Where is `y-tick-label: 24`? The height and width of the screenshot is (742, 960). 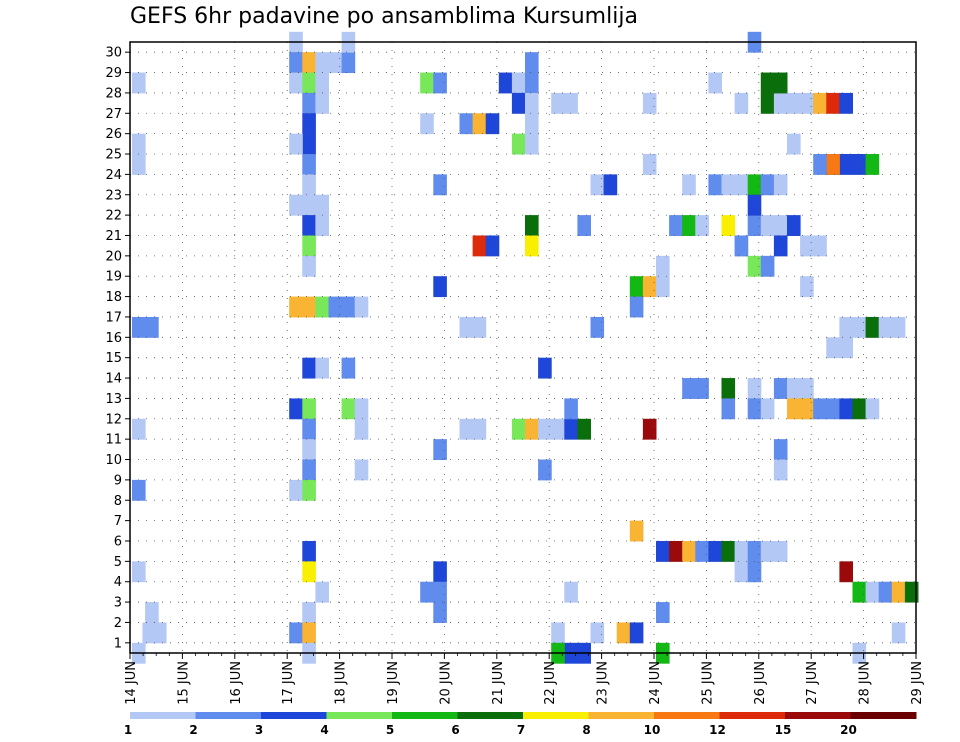
y-tick-label: 24 is located at coordinates (113, 175).